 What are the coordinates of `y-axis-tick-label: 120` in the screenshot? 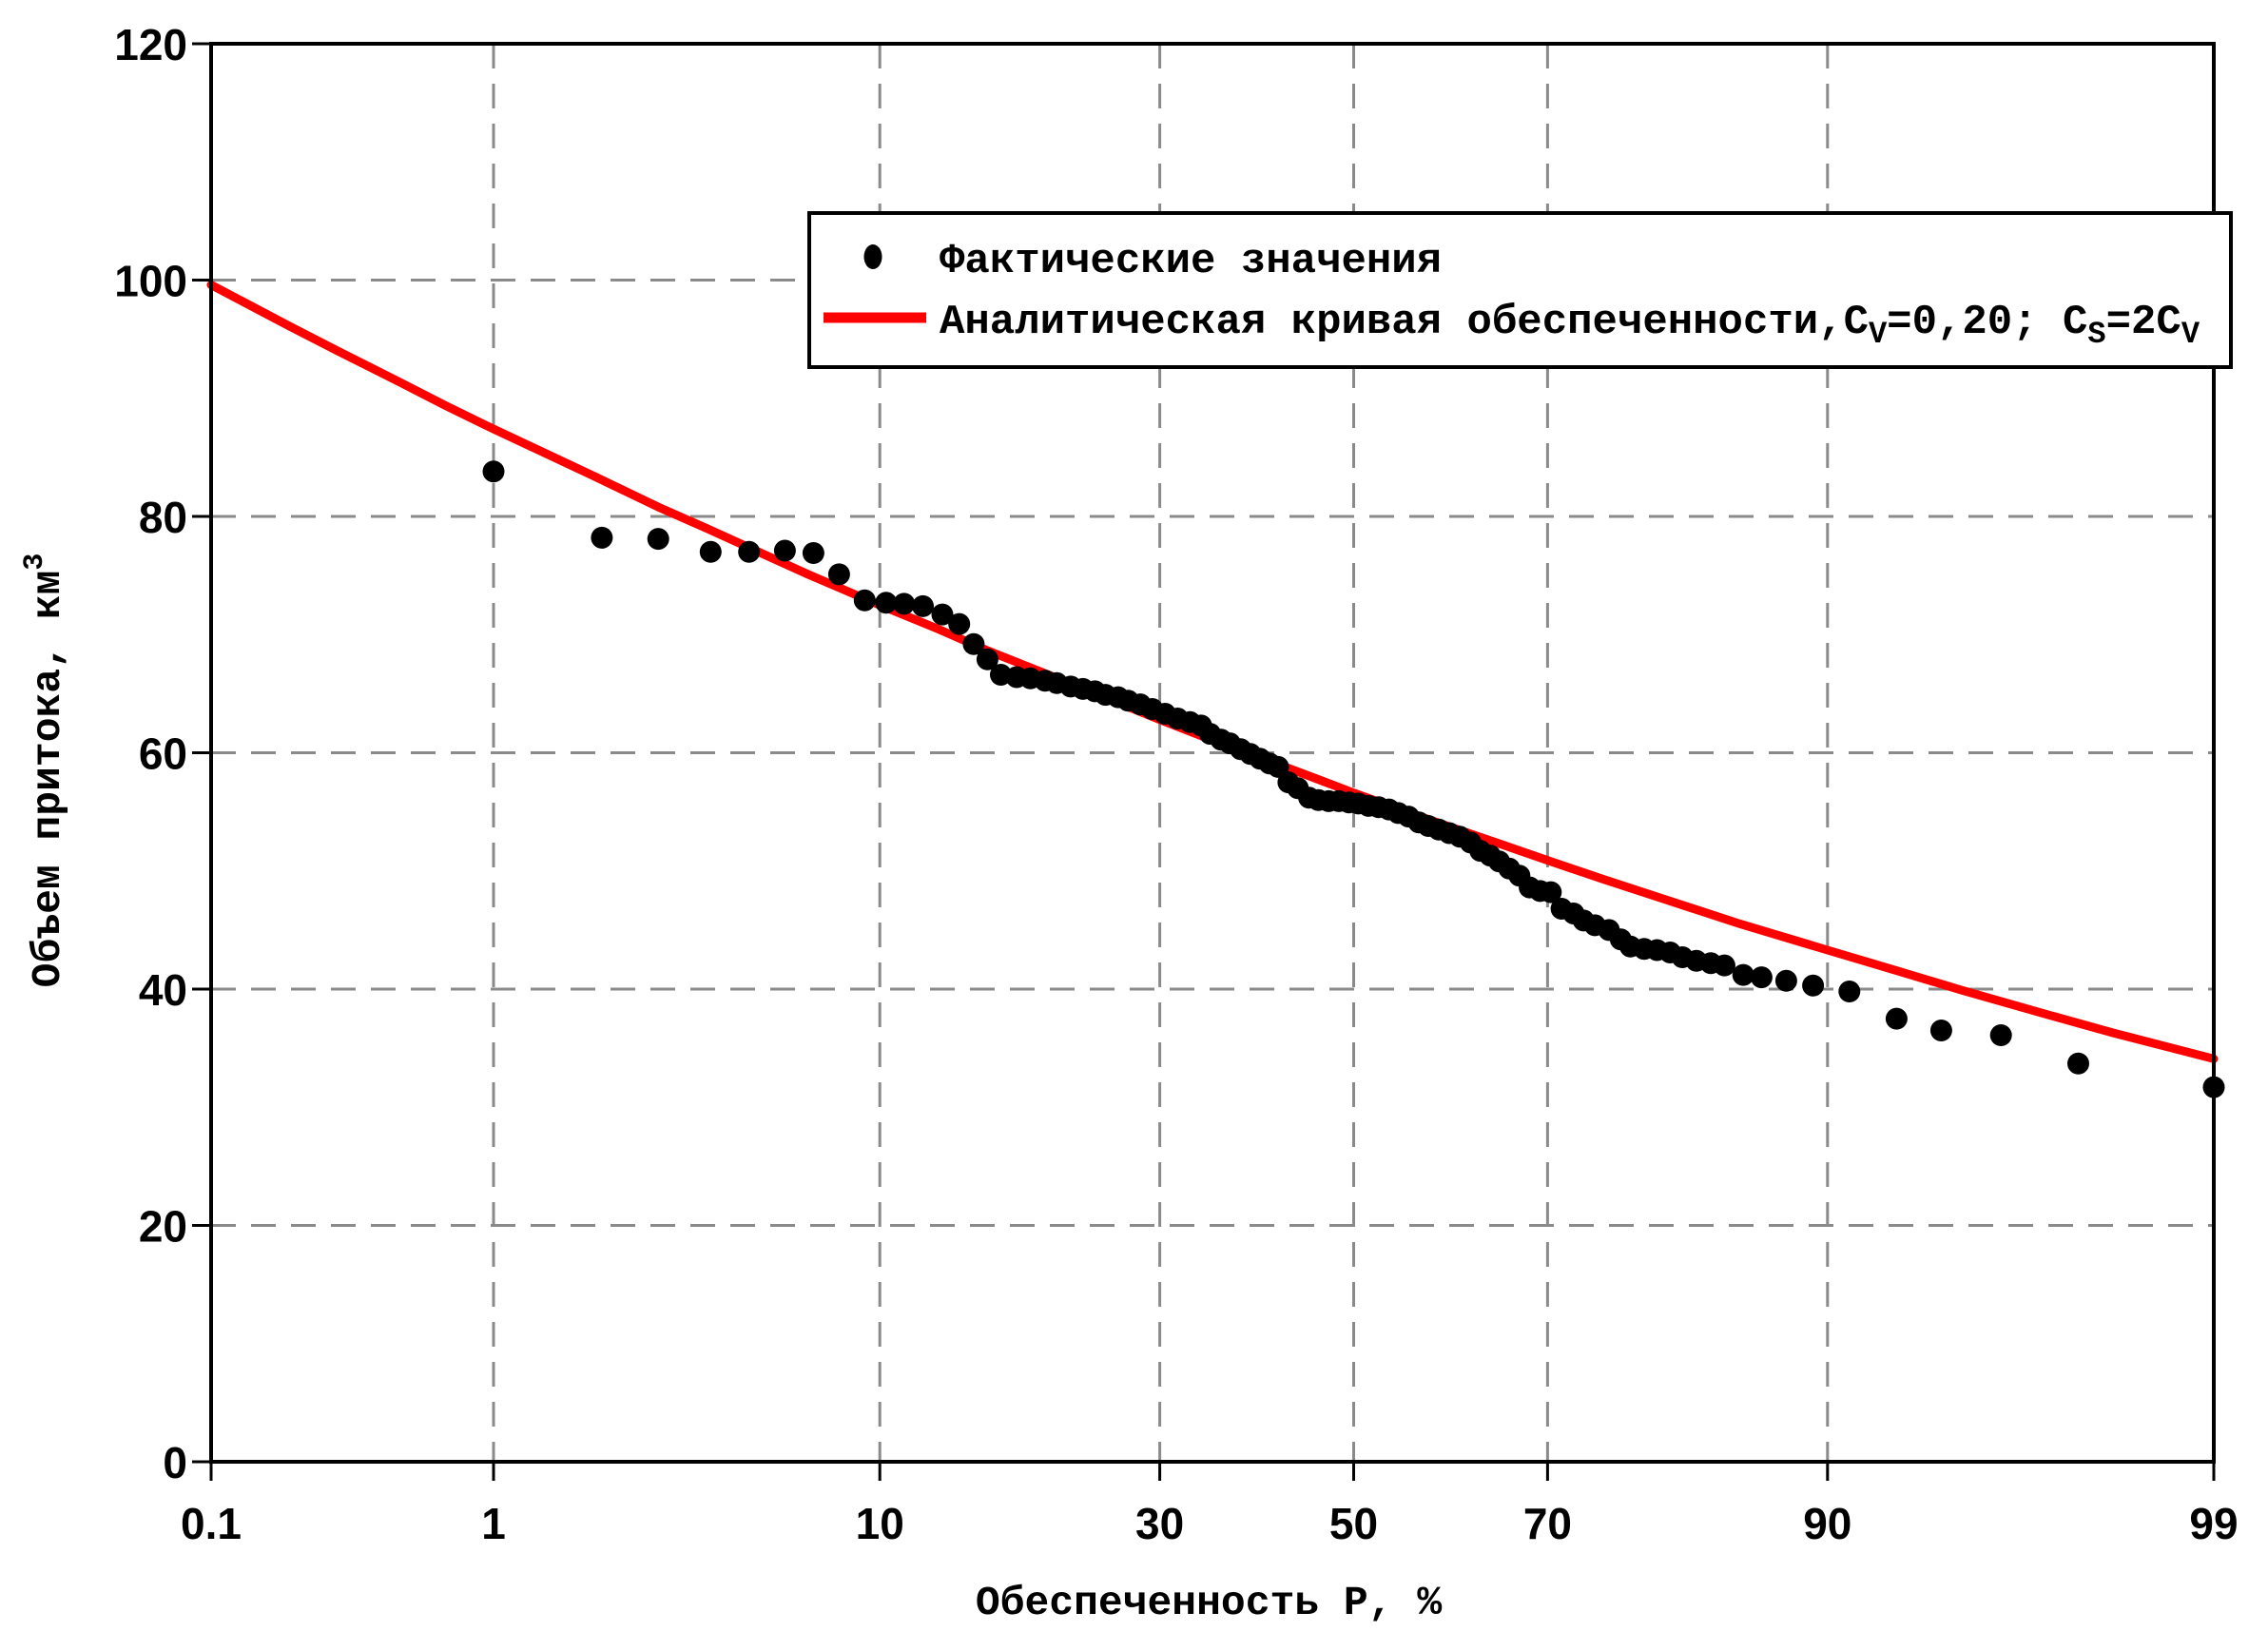 It's located at (150, 44).